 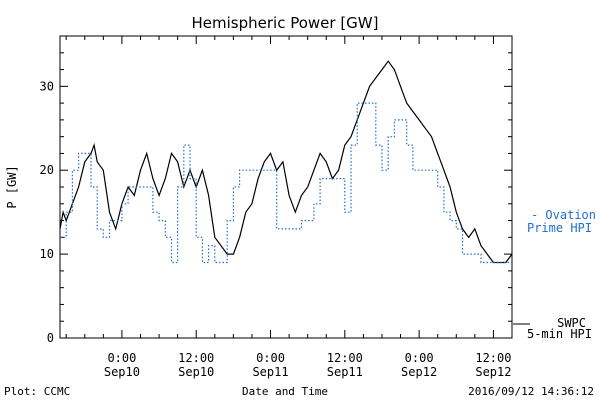 I want to click on footer-timestamp: 2016/09/12 14:36:12, so click(x=531, y=391).